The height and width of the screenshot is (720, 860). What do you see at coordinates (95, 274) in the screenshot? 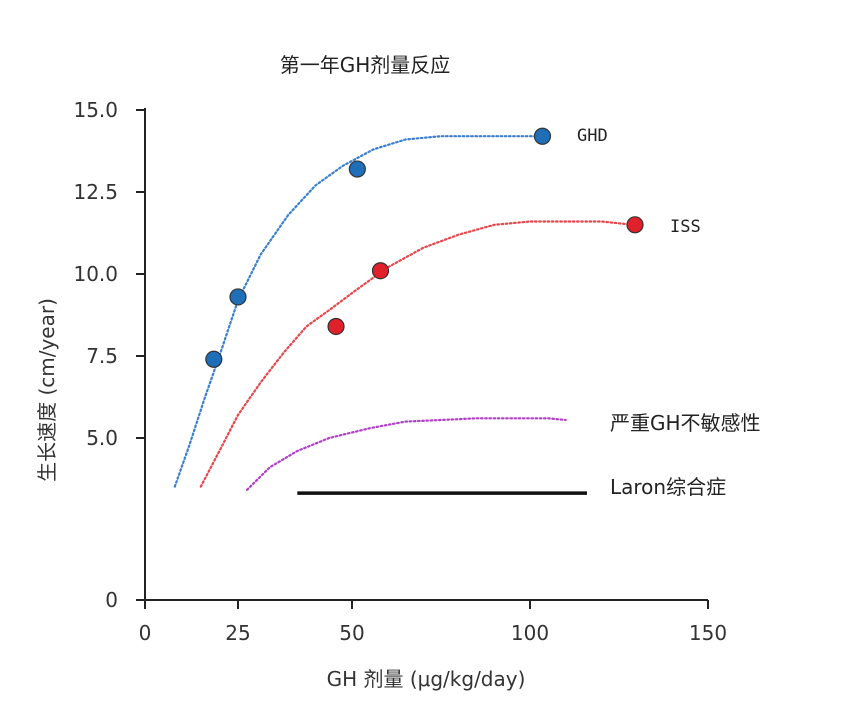
I see `y-tick-label: 10.0` at bounding box center [95, 274].